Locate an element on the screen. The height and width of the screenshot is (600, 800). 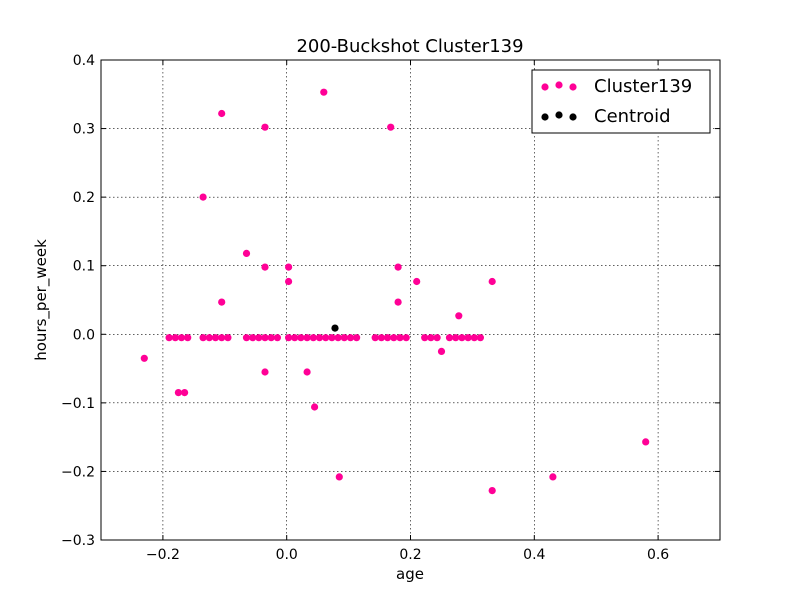
y-tick-label: 0.0 is located at coordinates (84, 335).